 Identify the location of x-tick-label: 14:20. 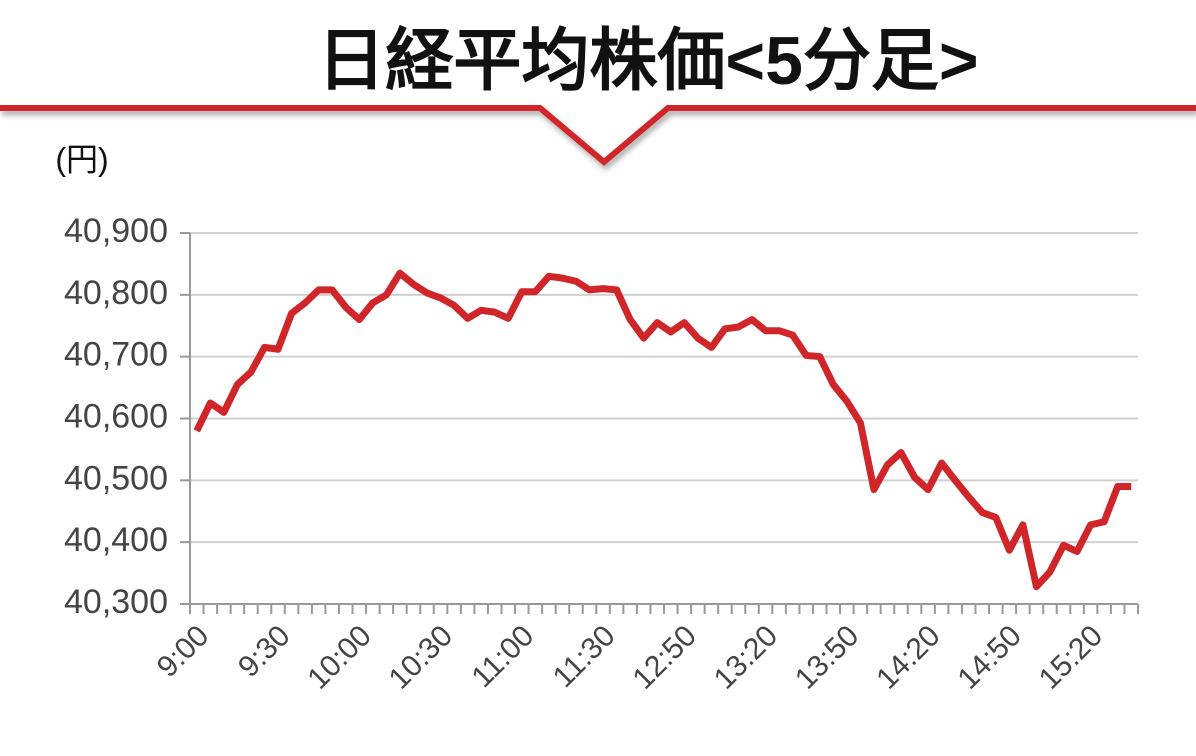
(908, 657).